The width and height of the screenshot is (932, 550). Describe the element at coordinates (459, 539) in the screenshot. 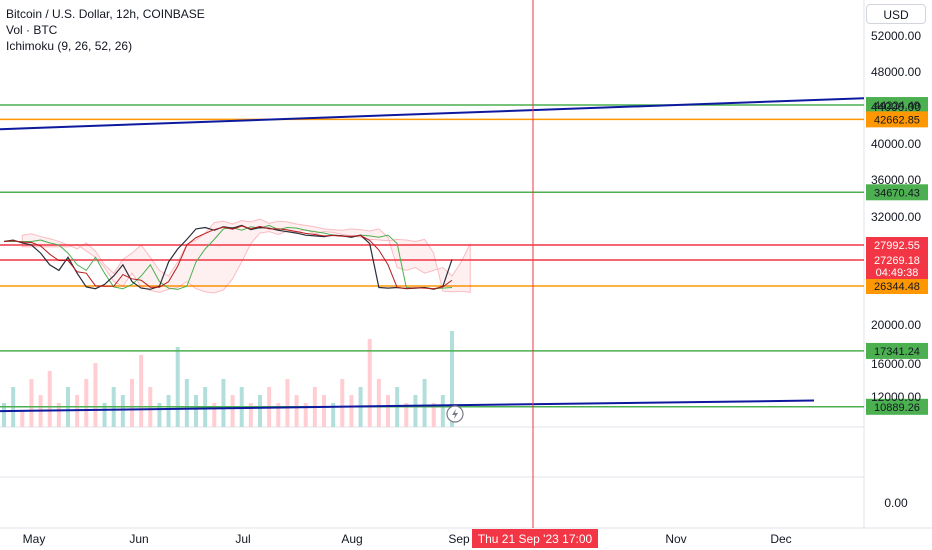

I see `x-tick-label: Sep` at that location.